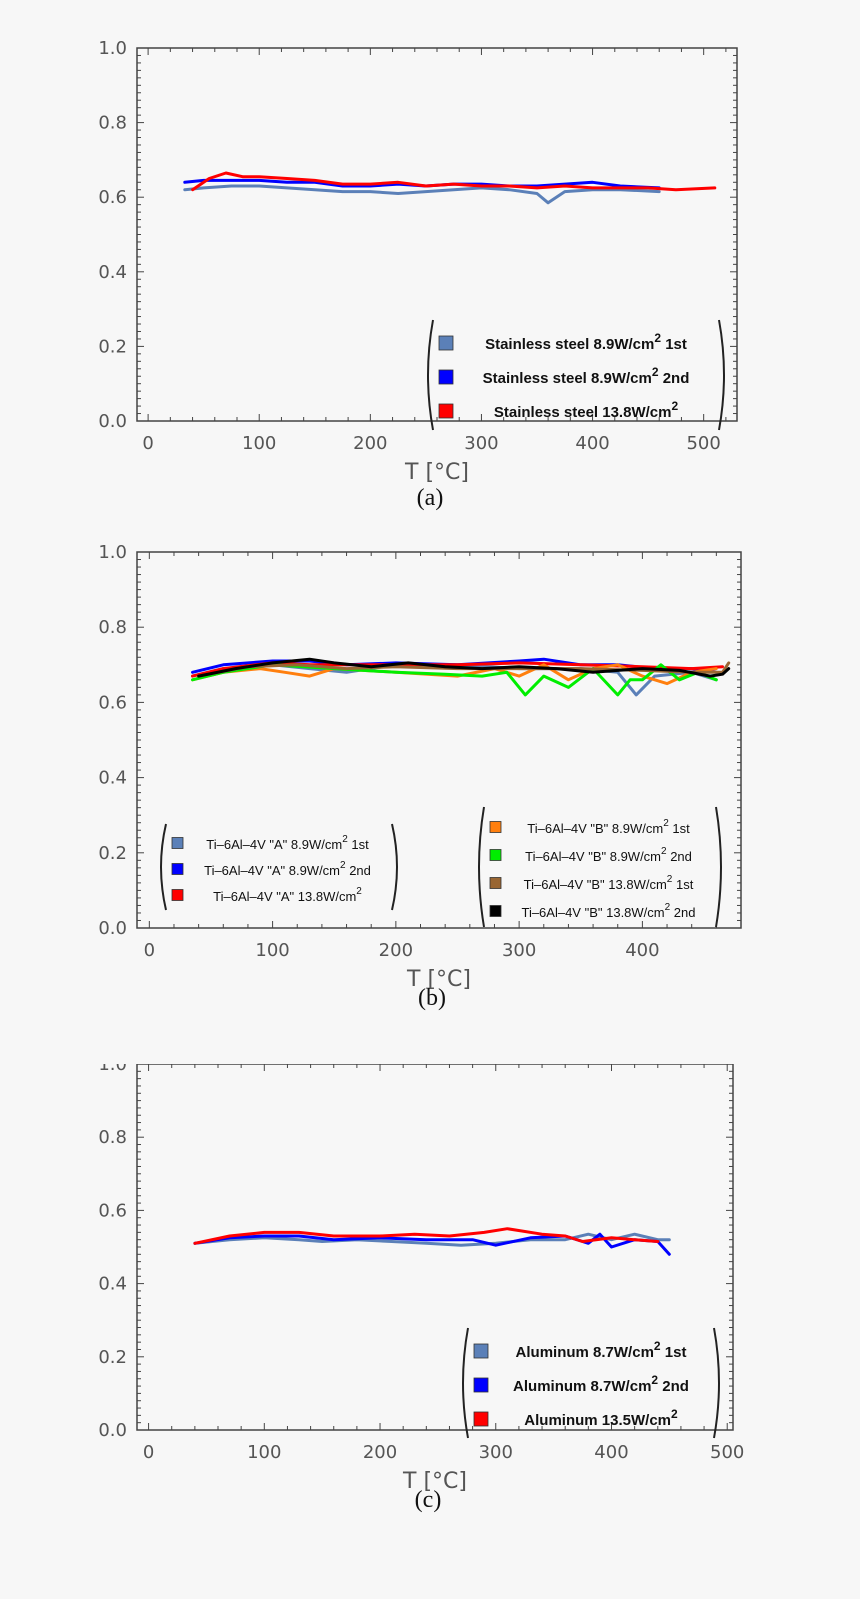 This screenshot has width=860, height=1599. What do you see at coordinates (287, 869) in the screenshot?
I see `legend-label: Ti–6Al–4V "A" 8.9W/cm2 2nd` at bounding box center [287, 869].